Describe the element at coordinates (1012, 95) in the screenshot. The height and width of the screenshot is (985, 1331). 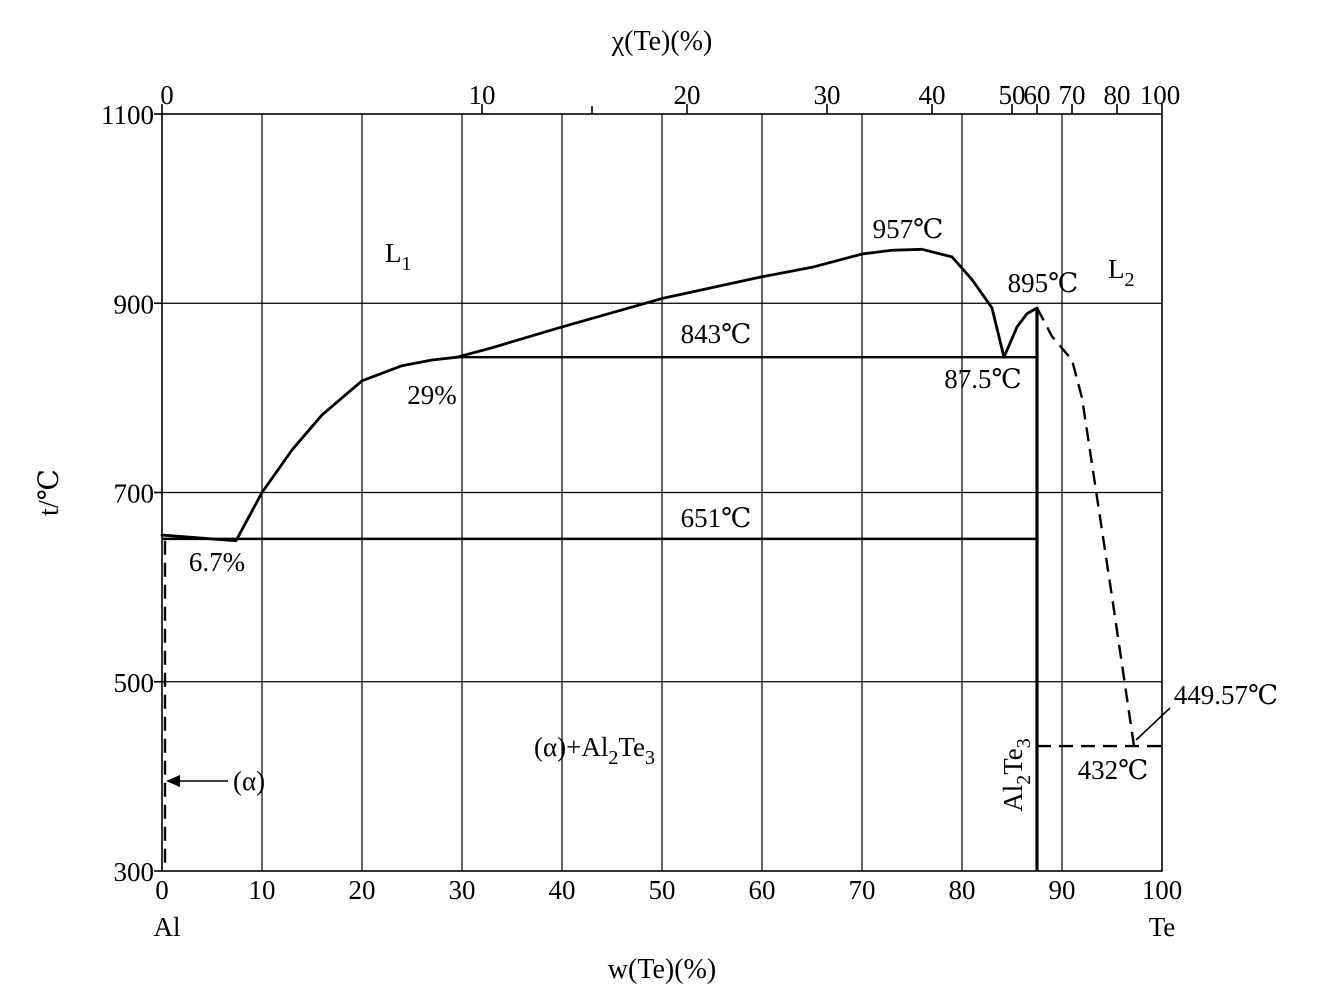
I see `top-tick-label: 50` at that location.